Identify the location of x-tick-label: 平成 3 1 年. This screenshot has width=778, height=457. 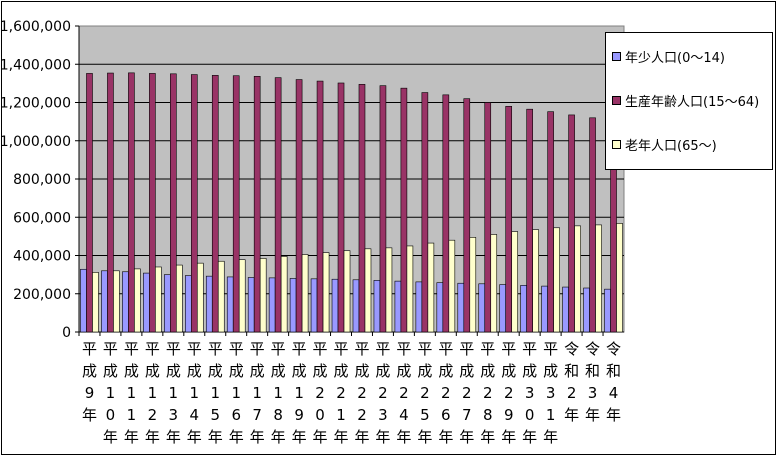
(550, 393).